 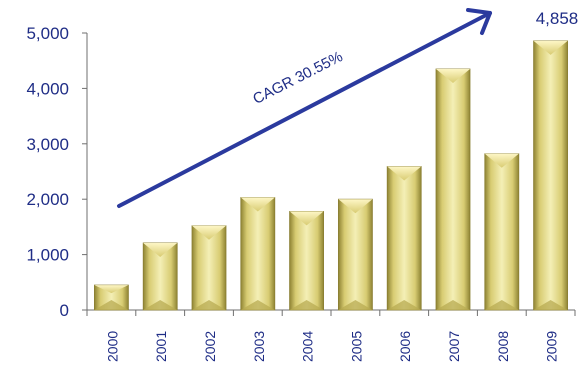 I want to click on x-tick-label: 2001, so click(x=161, y=346).